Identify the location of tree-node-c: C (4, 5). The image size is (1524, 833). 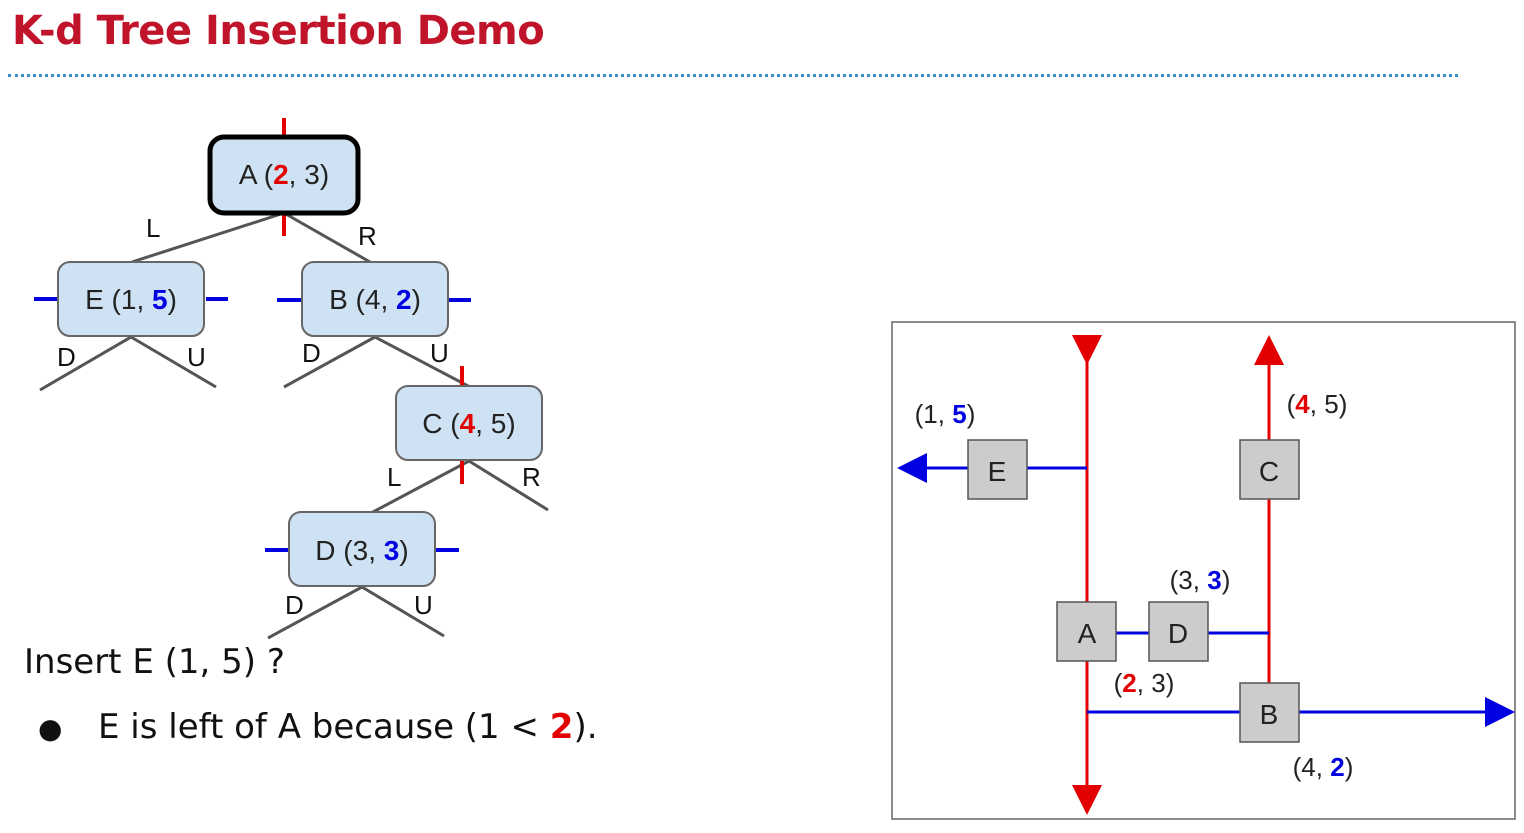
(469, 423).